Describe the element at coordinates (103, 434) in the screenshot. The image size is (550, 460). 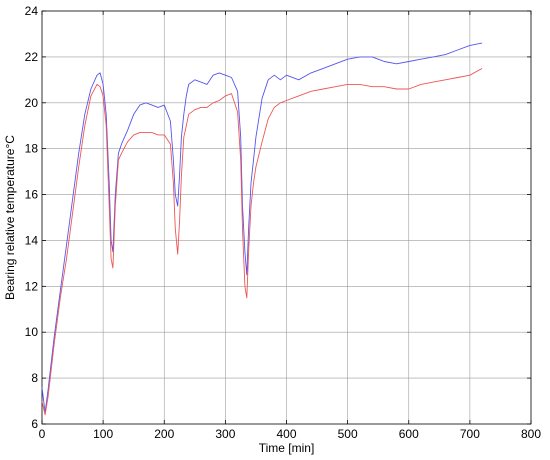
I see `x-tick-label: 100` at that location.